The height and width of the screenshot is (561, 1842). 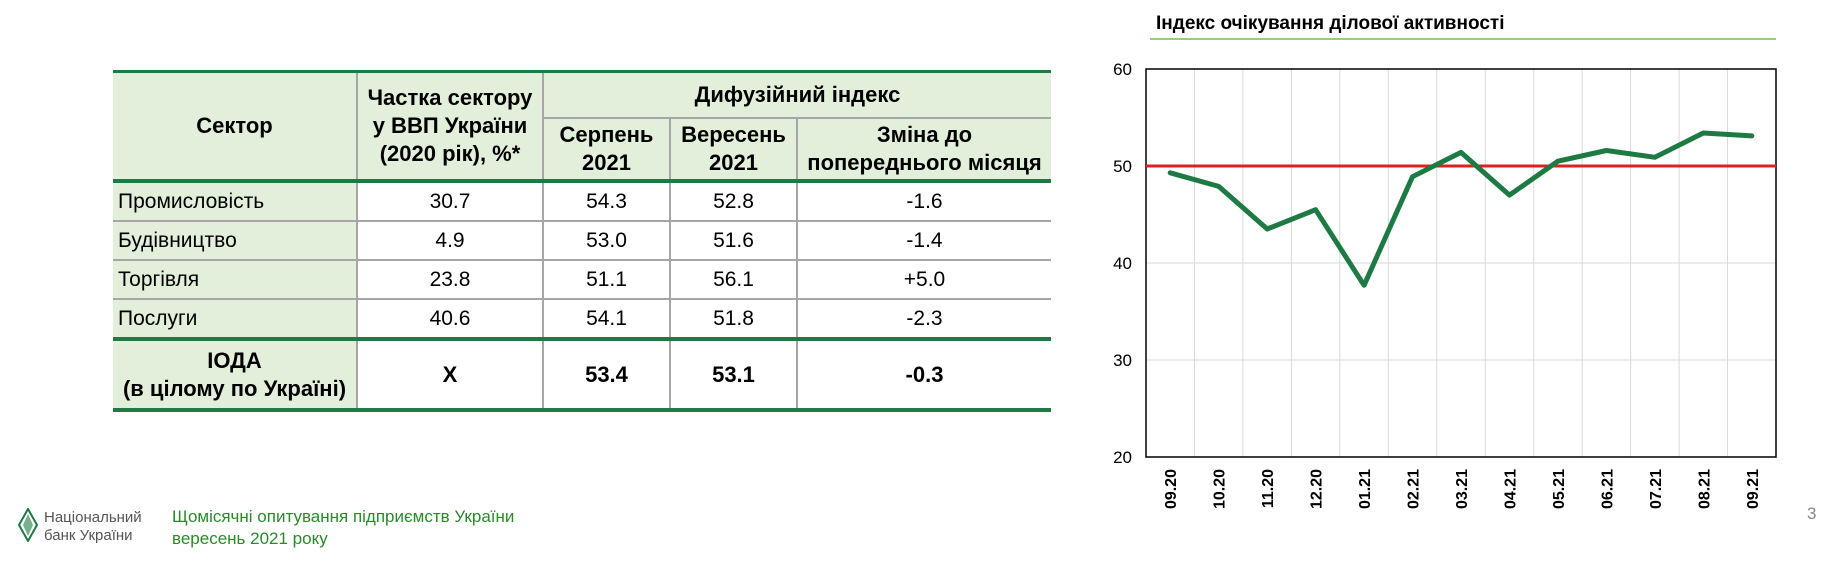 What do you see at coordinates (250, 538) in the screenshot?
I see `survey-caption-line2: вересень 2021 року` at bounding box center [250, 538].